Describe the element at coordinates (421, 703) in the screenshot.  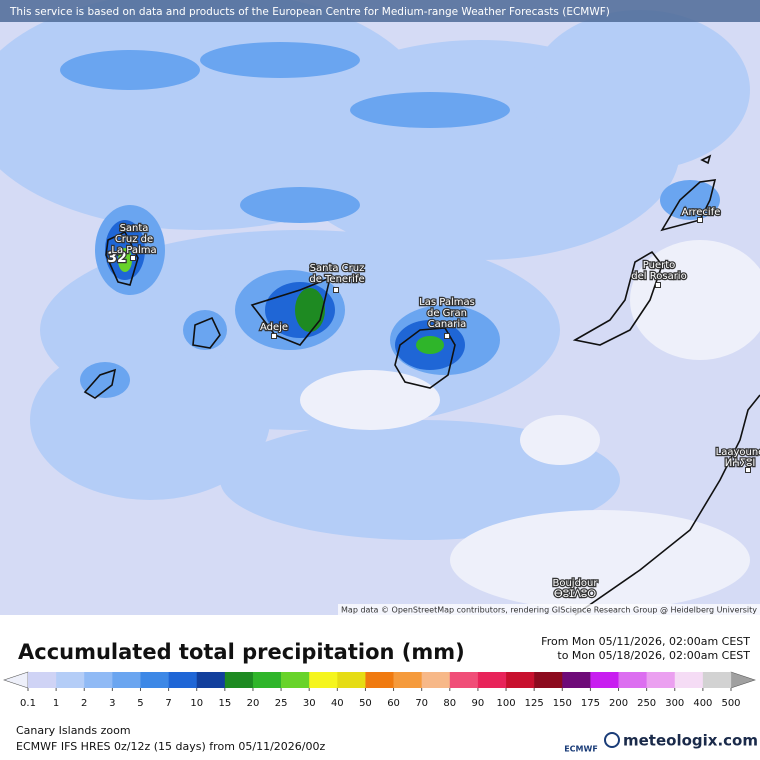
I see `level-label: 70` at that location.